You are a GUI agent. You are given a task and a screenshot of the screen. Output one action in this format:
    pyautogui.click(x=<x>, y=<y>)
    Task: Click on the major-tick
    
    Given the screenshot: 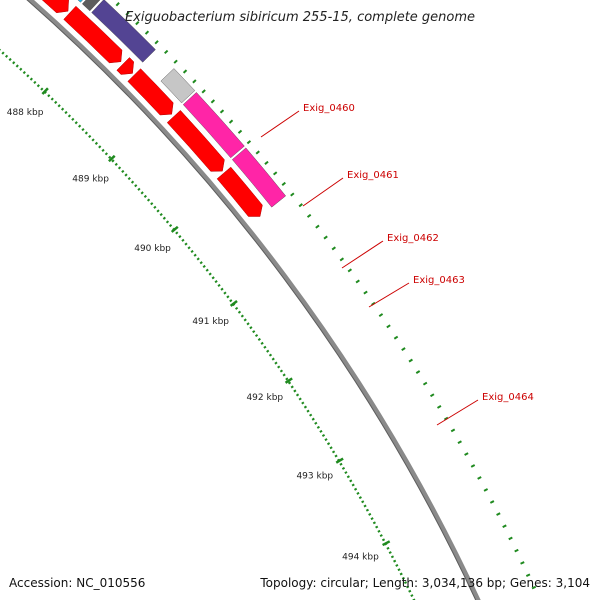 What is the action you would take?
    pyautogui.click(x=174, y=229)
    